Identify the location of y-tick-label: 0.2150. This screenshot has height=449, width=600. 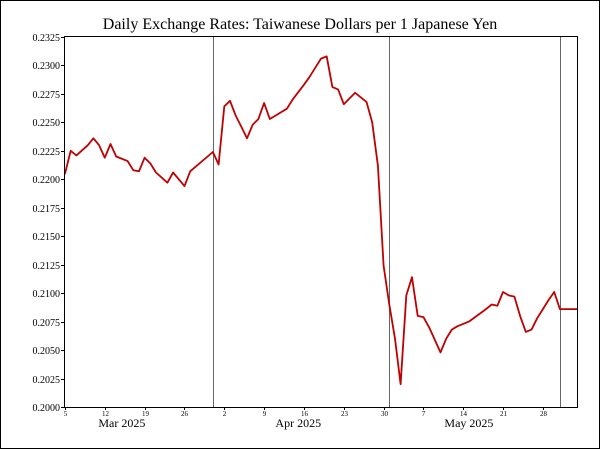
(47, 237).